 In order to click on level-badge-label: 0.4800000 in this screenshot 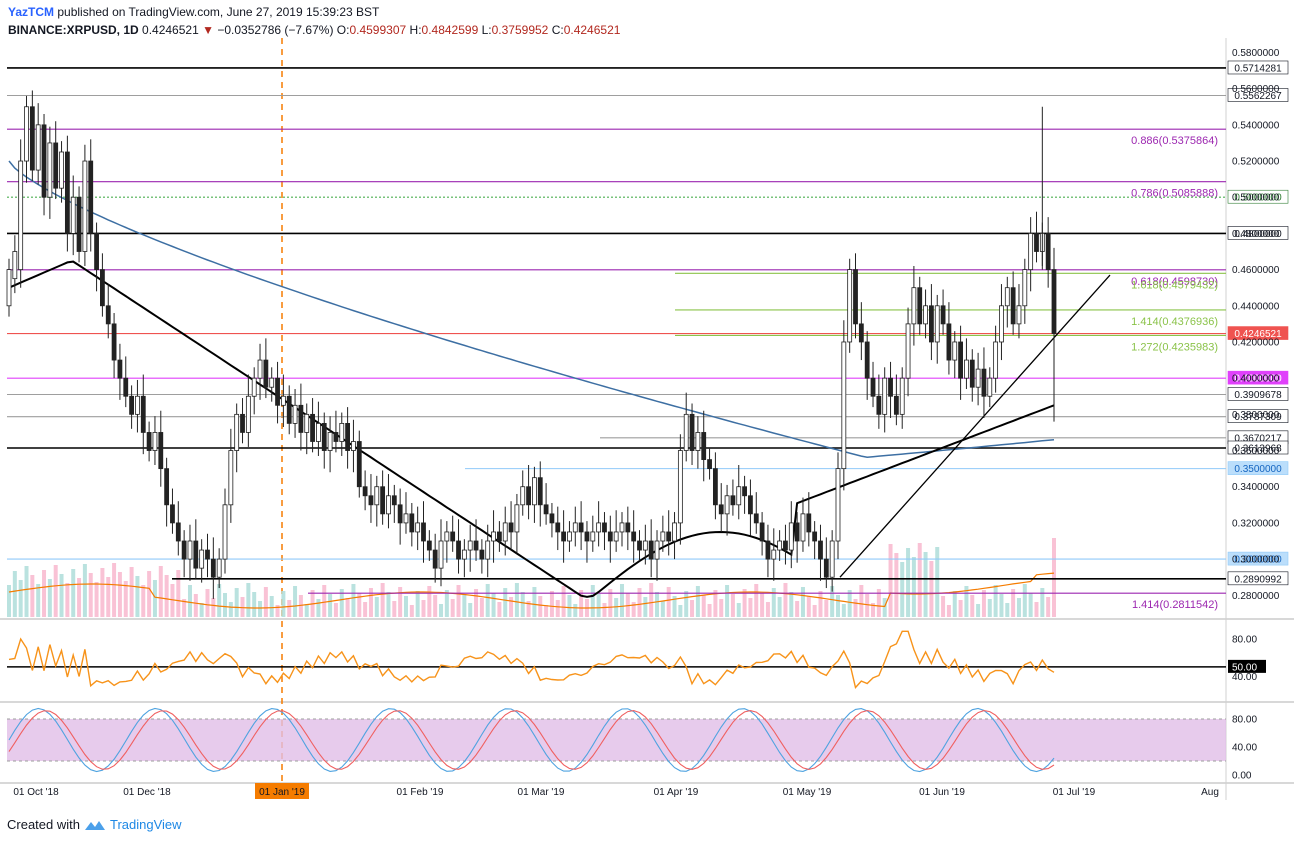, I will do `click(1258, 234)`.